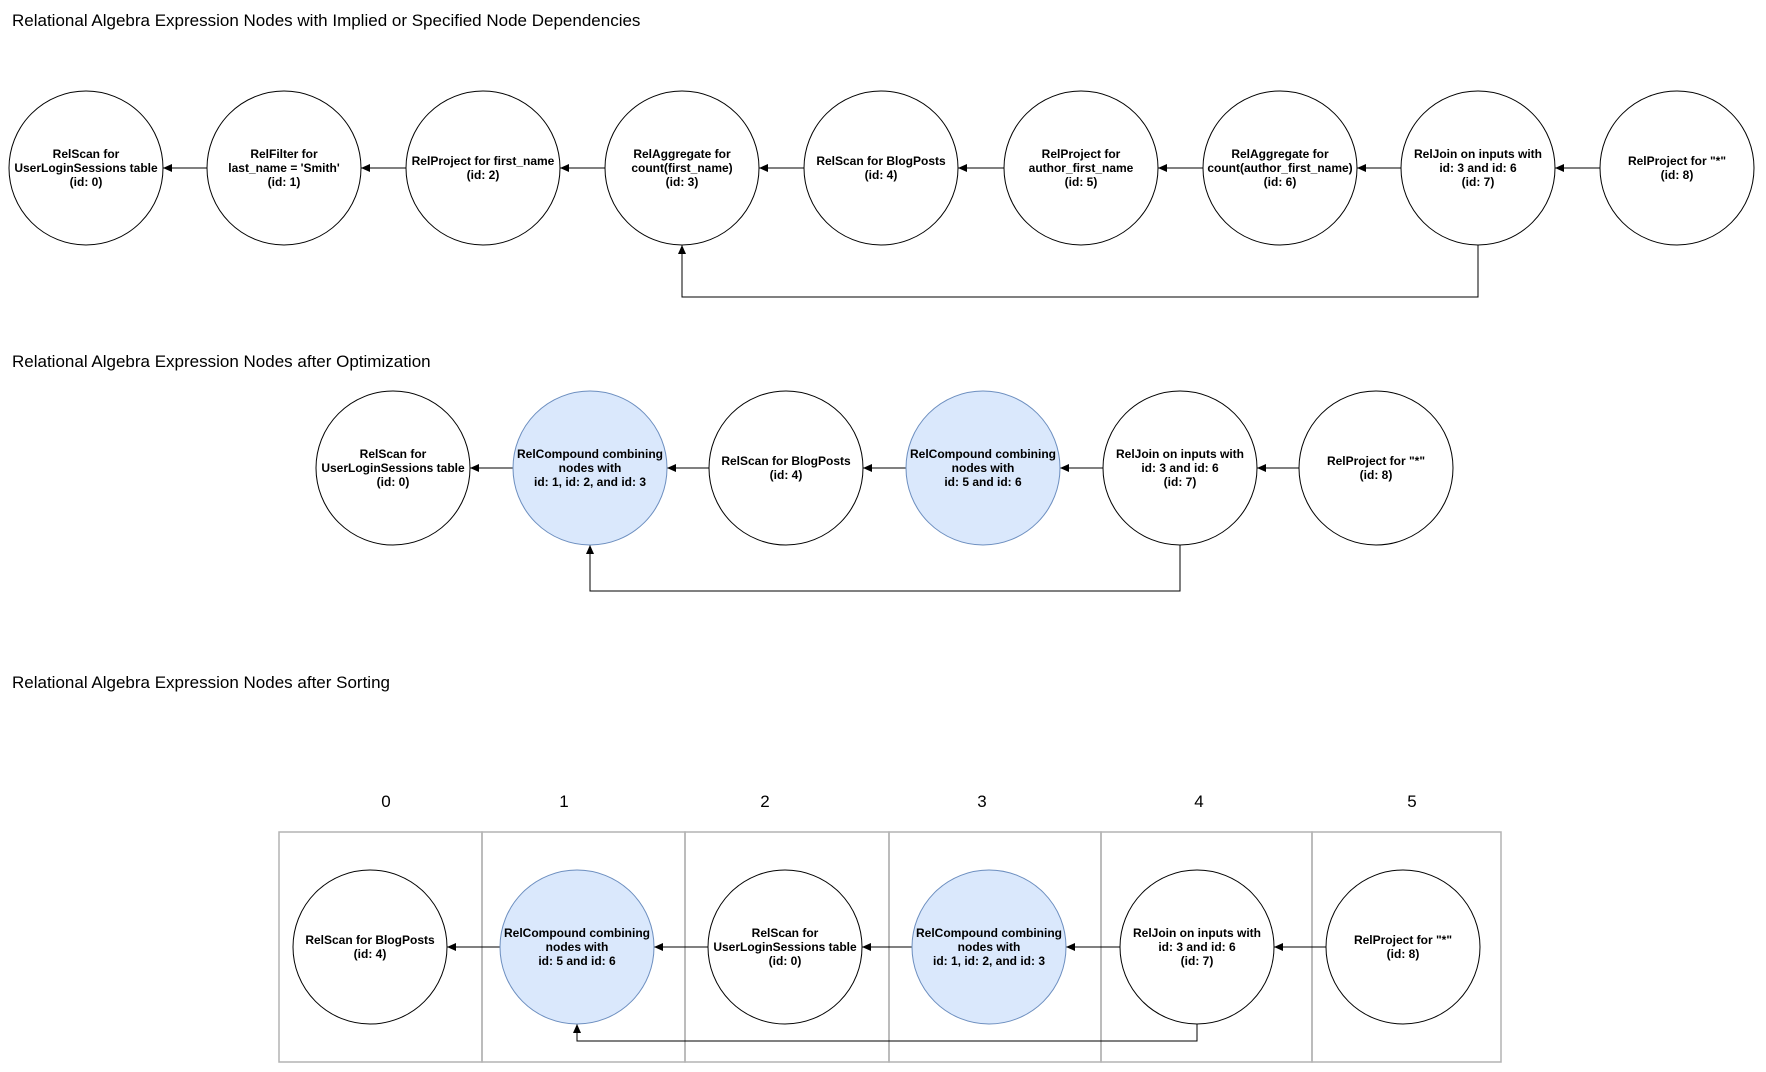 The width and height of the screenshot is (1766, 1072). Describe the element at coordinates (1280, 182) in the screenshot. I see `node-label-line: (id: 6)` at that location.